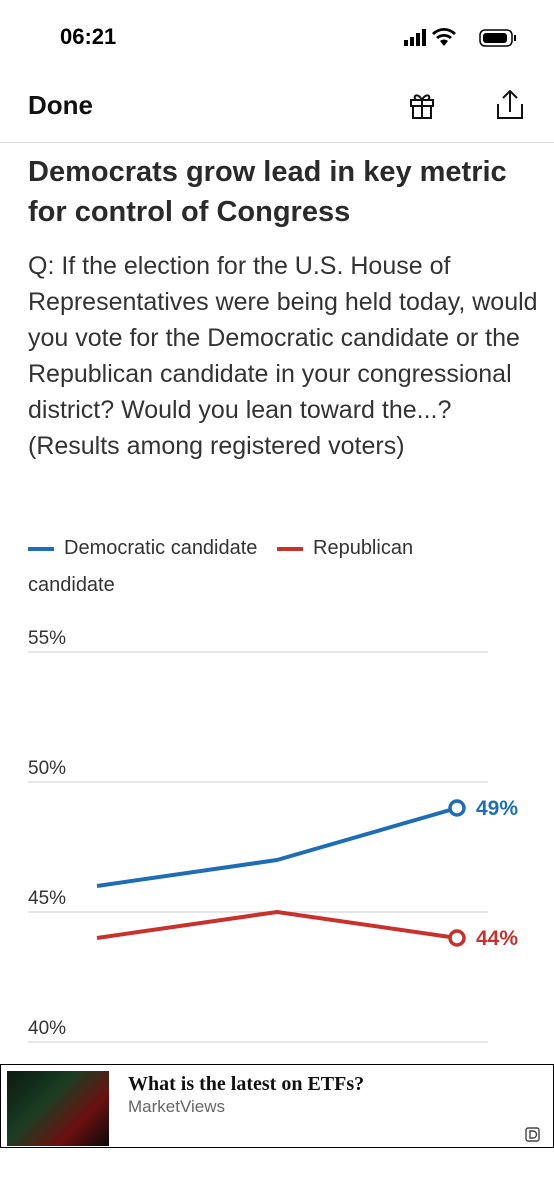 This screenshot has width=554, height=1199. Describe the element at coordinates (460, 37) in the screenshot. I see `status-icons` at that location.